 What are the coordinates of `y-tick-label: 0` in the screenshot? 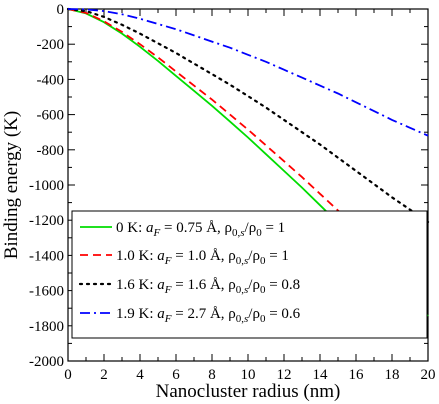 It's located at (61, 10).